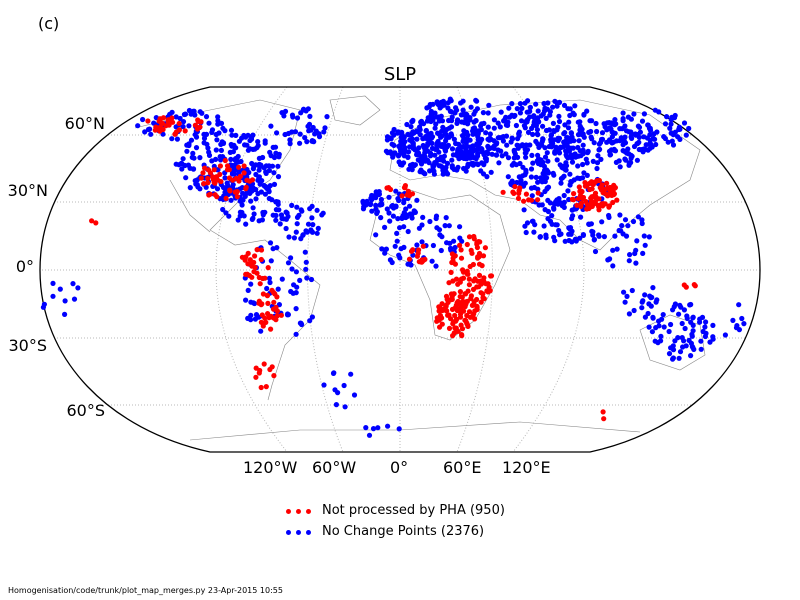  I want to click on lat-label-60n: 60°N, so click(70, 123).